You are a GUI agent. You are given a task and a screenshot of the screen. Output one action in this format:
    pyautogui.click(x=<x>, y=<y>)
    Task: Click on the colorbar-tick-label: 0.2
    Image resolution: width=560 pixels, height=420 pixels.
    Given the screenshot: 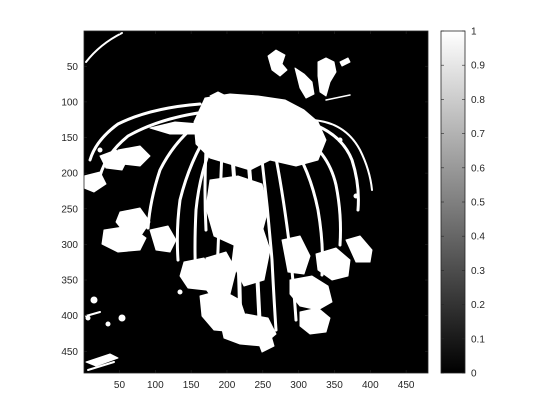 What is the action you would take?
    pyautogui.click(x=478, y=305)
    